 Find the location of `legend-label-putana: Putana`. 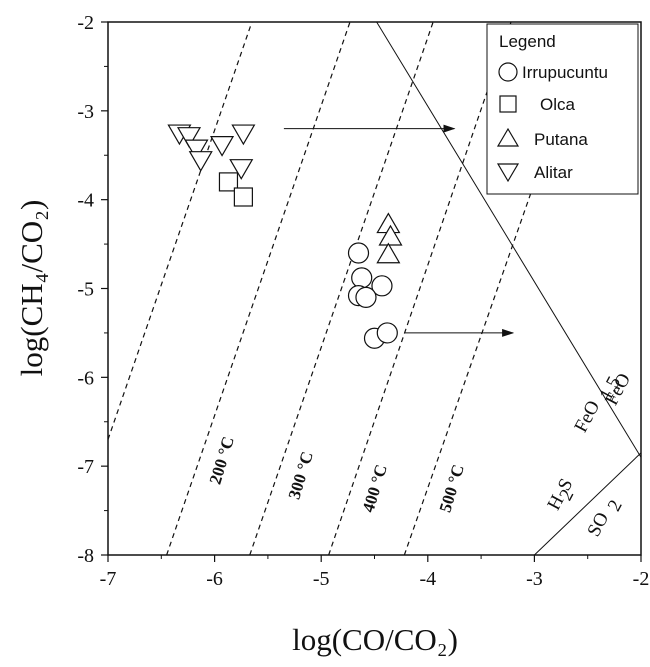

legend-label-putana: Putana is located at coordinates (561, 139).